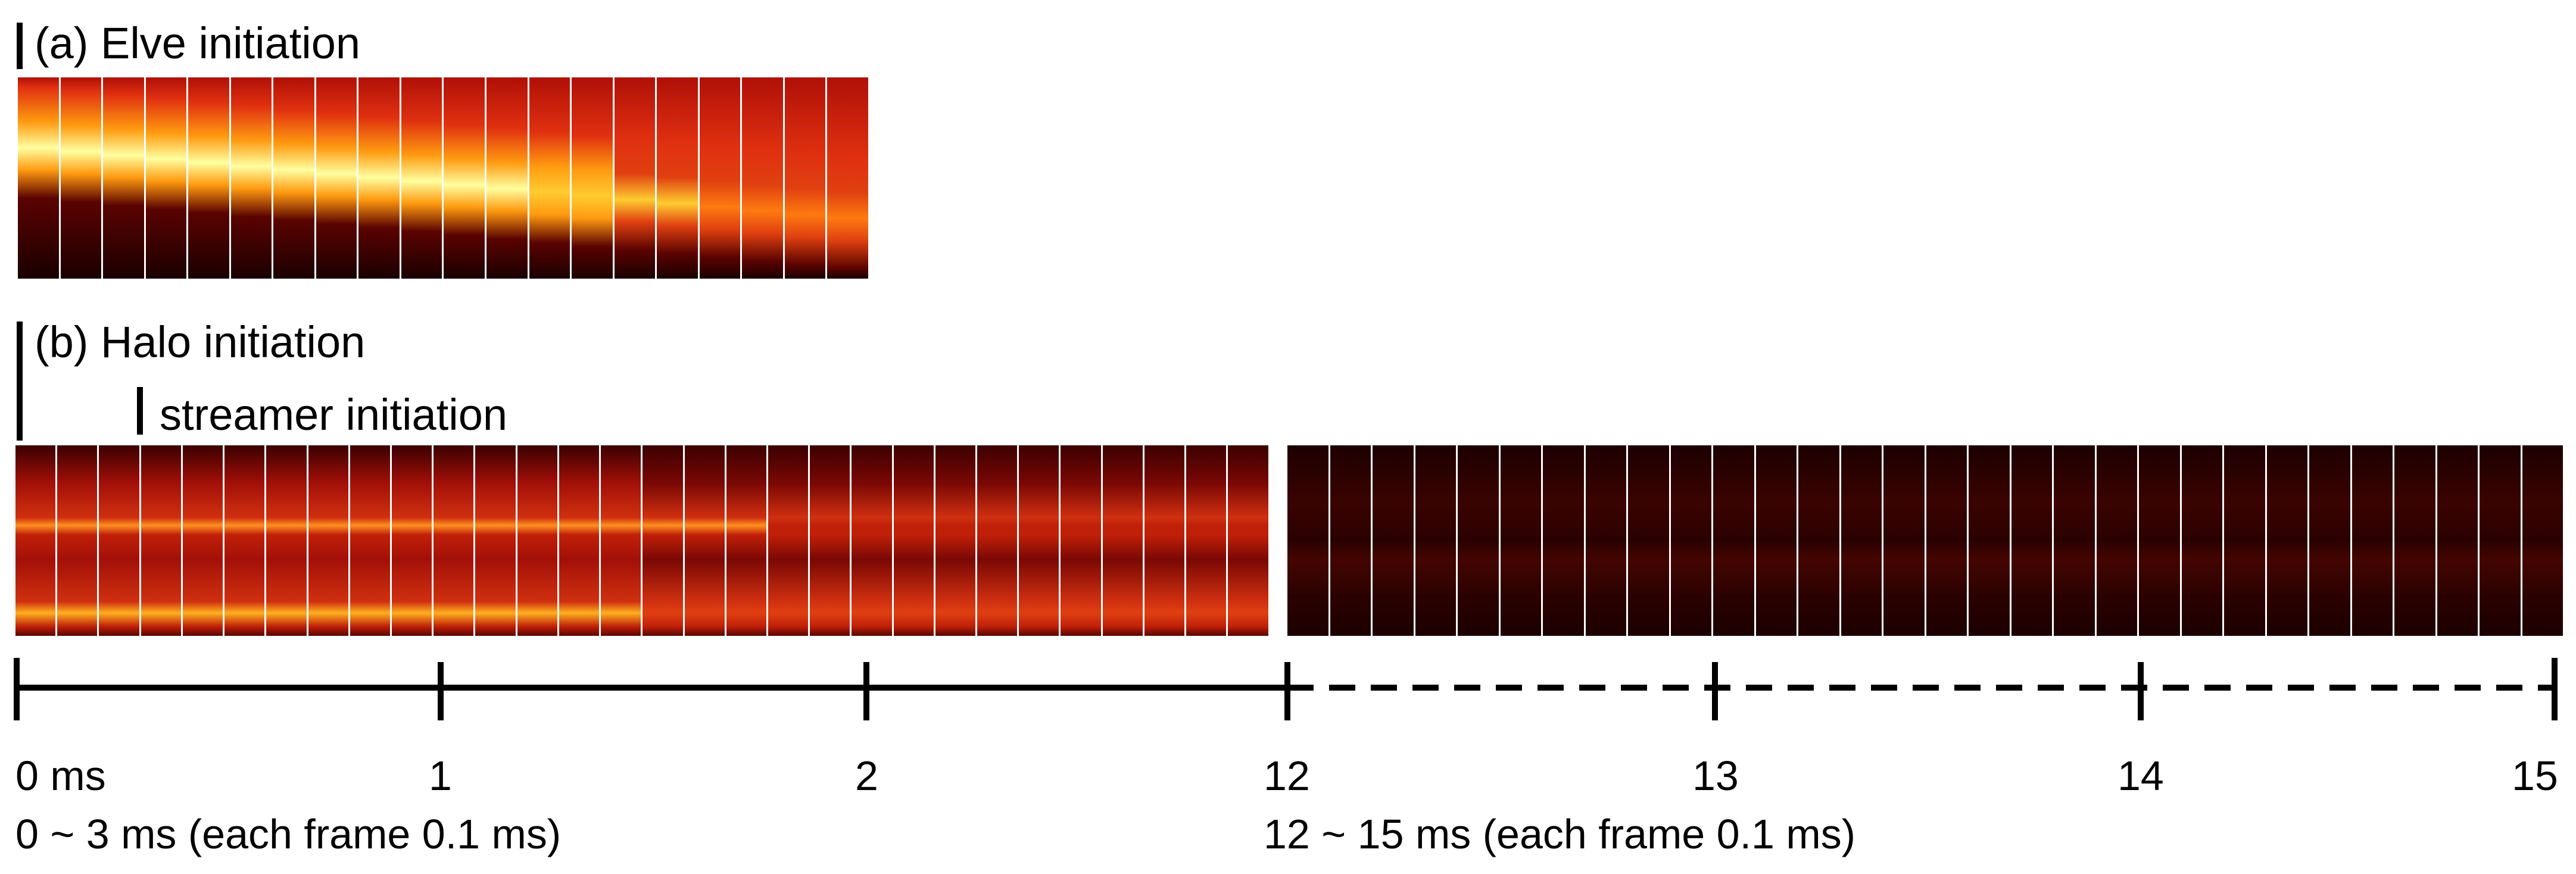  What do you see at coordinates (334, 414) in the screenshot?
I see `streamer-initiation-label: streamer initiation` at bounding box center [334, 414].